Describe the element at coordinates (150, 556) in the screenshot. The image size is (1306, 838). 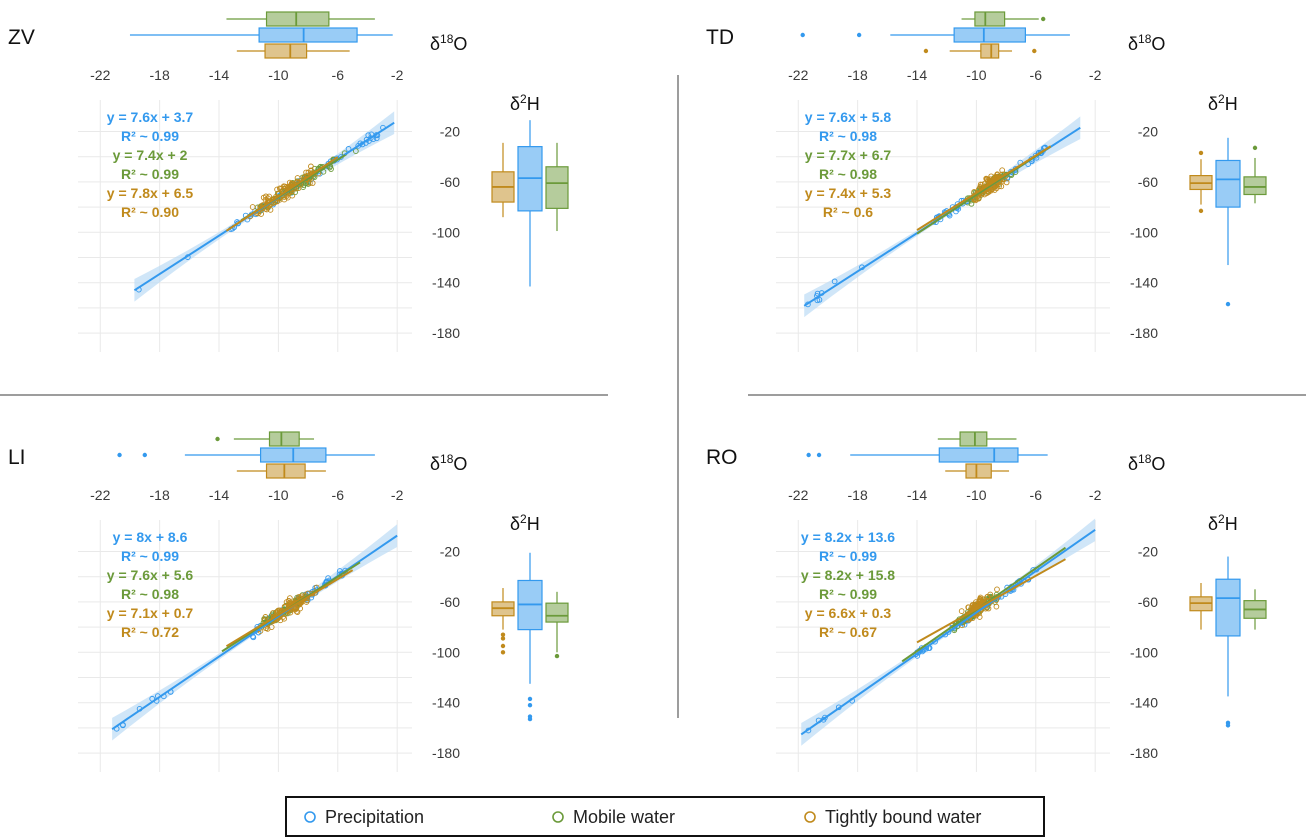
I see `r2-precipitation: R² ~ 0.99` at that location.